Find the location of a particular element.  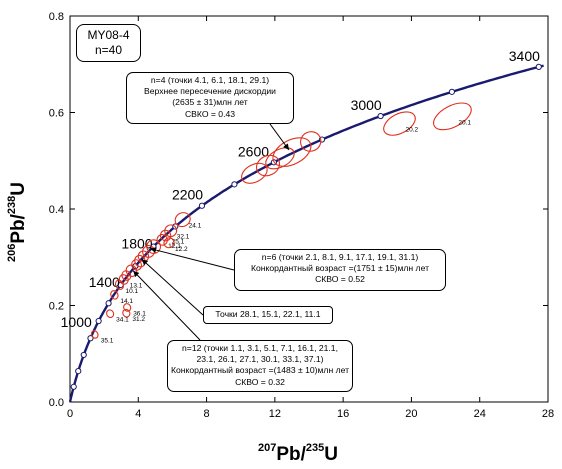

sample-box: MY08-4 n=40 is located at coordinates (108, 43).